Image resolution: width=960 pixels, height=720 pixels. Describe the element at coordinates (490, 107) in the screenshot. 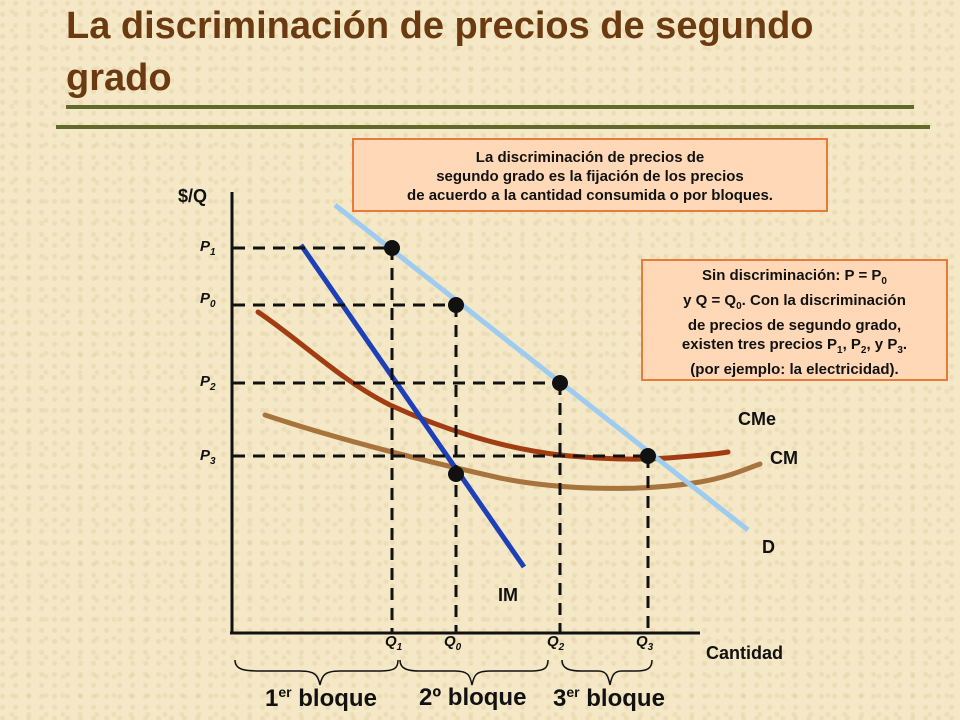

I see `title-rule-top` at that location.